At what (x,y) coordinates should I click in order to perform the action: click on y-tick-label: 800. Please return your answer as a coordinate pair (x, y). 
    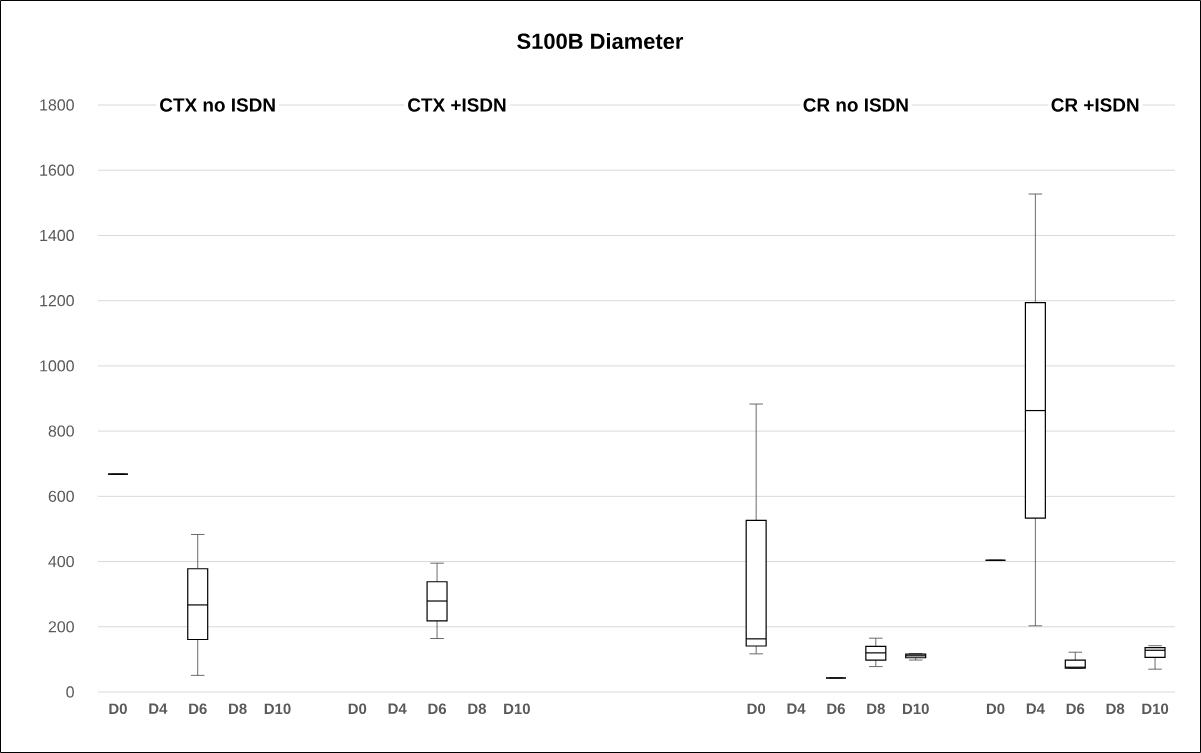
    Looking at the image, I should click on (61, 431).